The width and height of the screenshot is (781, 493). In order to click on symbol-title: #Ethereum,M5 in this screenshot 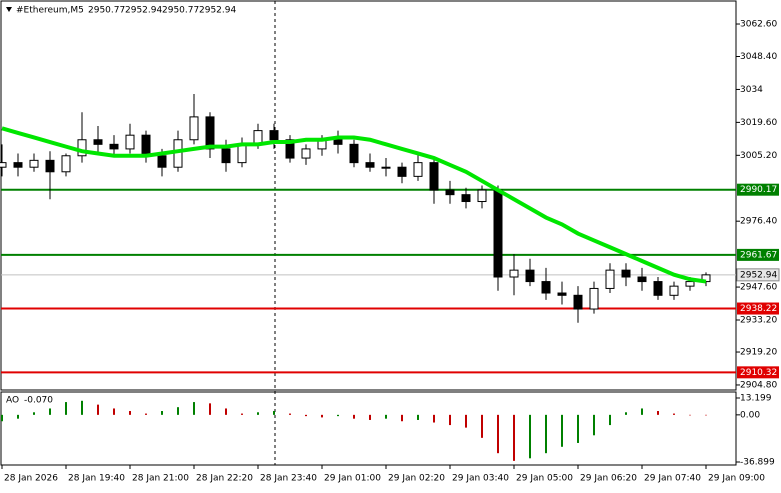, I will do `click(50, 11)`.